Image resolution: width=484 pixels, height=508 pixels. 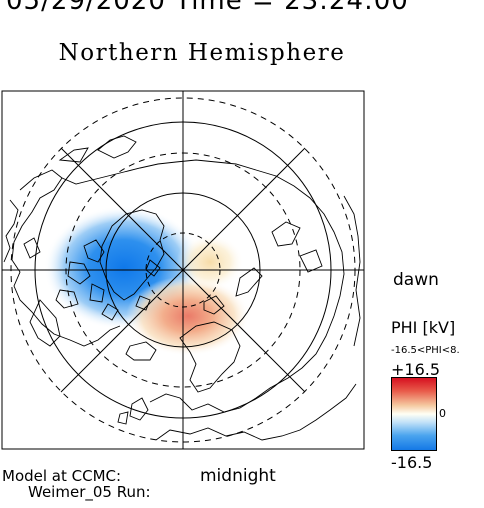 What do you see at coordinates (62, 476) in the screenshot?
I see `model-label: Model at CCMC:` at bounding box center [62, 476].